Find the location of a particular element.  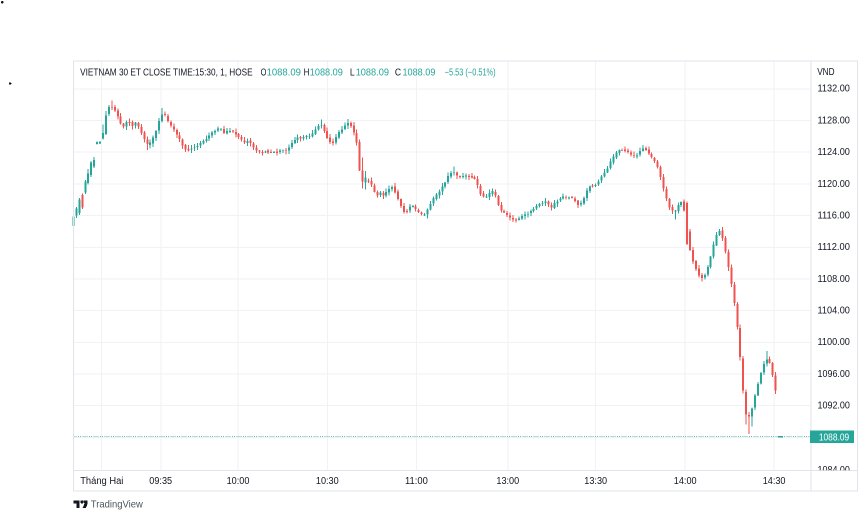

svg-text: 10:00 is located at coordinates (238, 481).